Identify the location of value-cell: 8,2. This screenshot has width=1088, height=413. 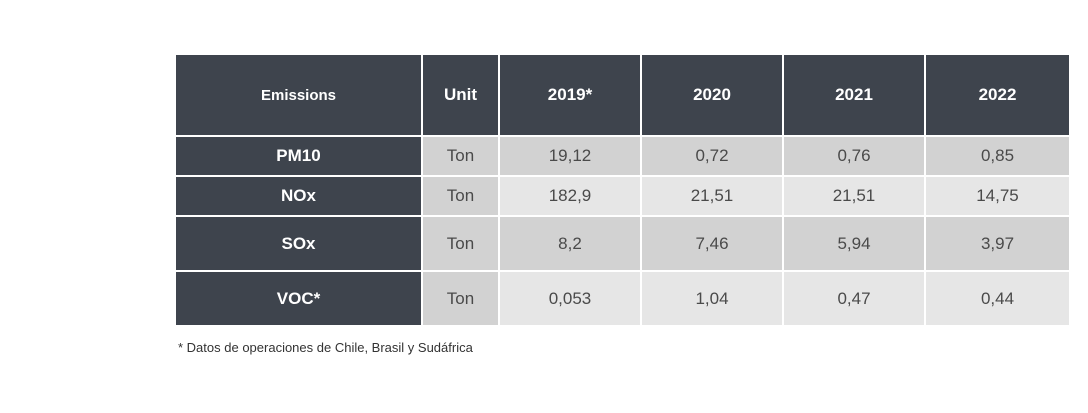
(570, 243).